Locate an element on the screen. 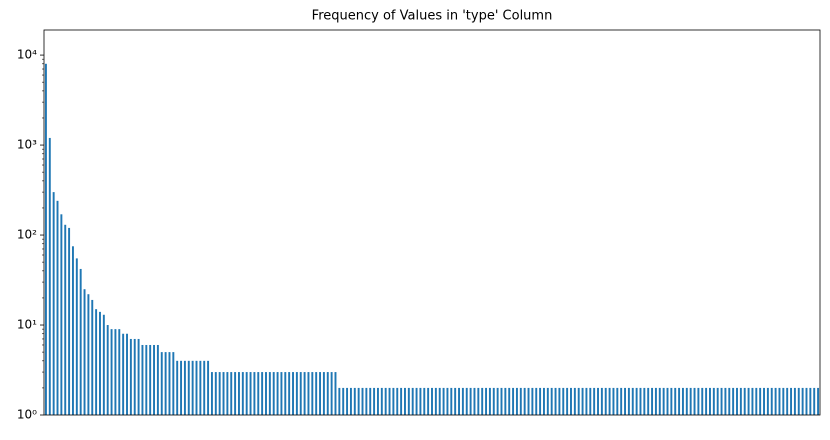 This screenshot has height=440, width=830. y-tick-label: 10² is located at coordinates (27, 235).